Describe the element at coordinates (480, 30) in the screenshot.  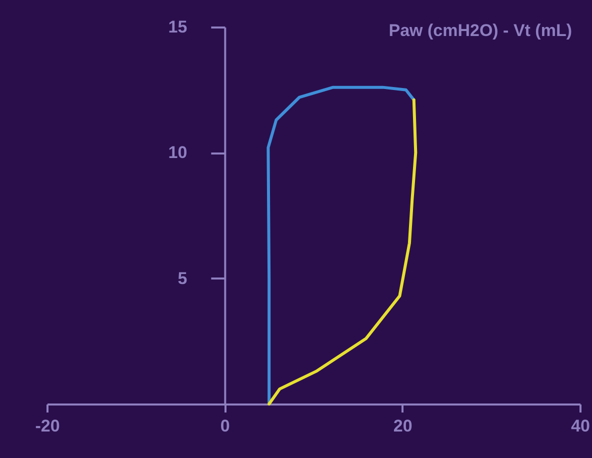
I see `chart-title: Paw (cmH2O) - Vt (mL)` at that location.